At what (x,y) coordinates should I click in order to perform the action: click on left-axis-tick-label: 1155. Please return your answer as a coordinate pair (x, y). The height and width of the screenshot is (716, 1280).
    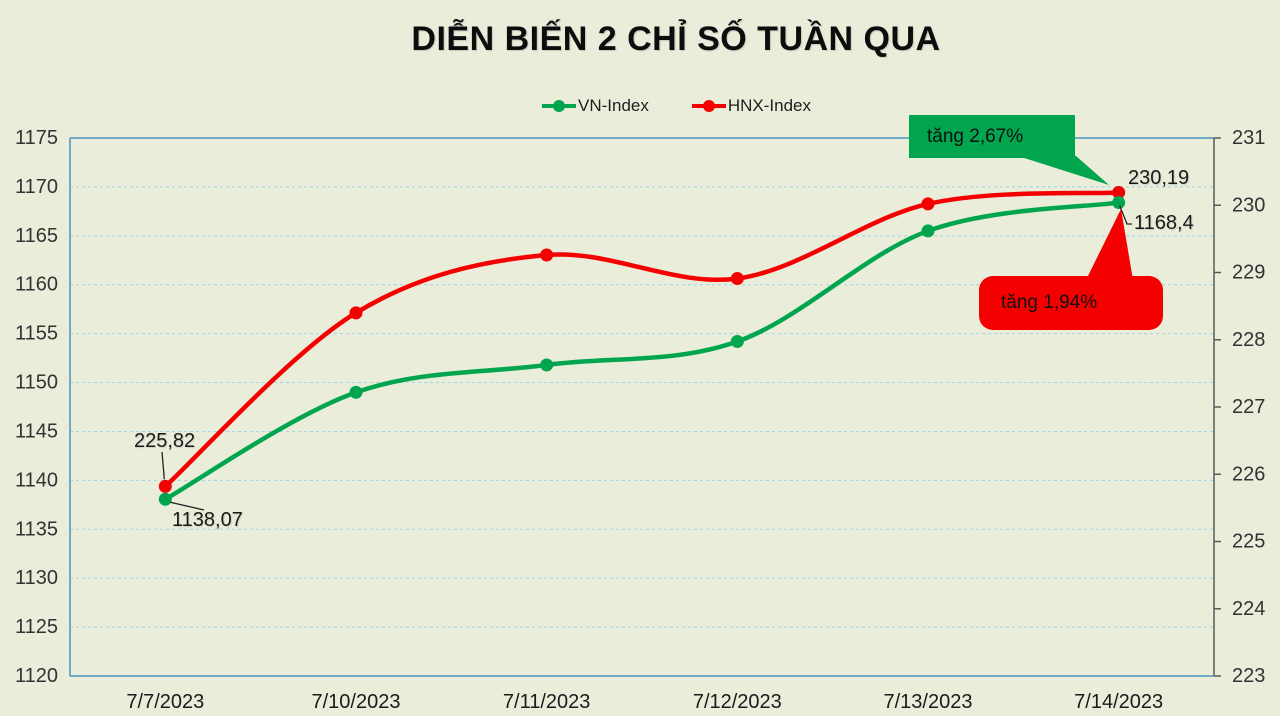
    Looking at the image, I should click on (36, 334).